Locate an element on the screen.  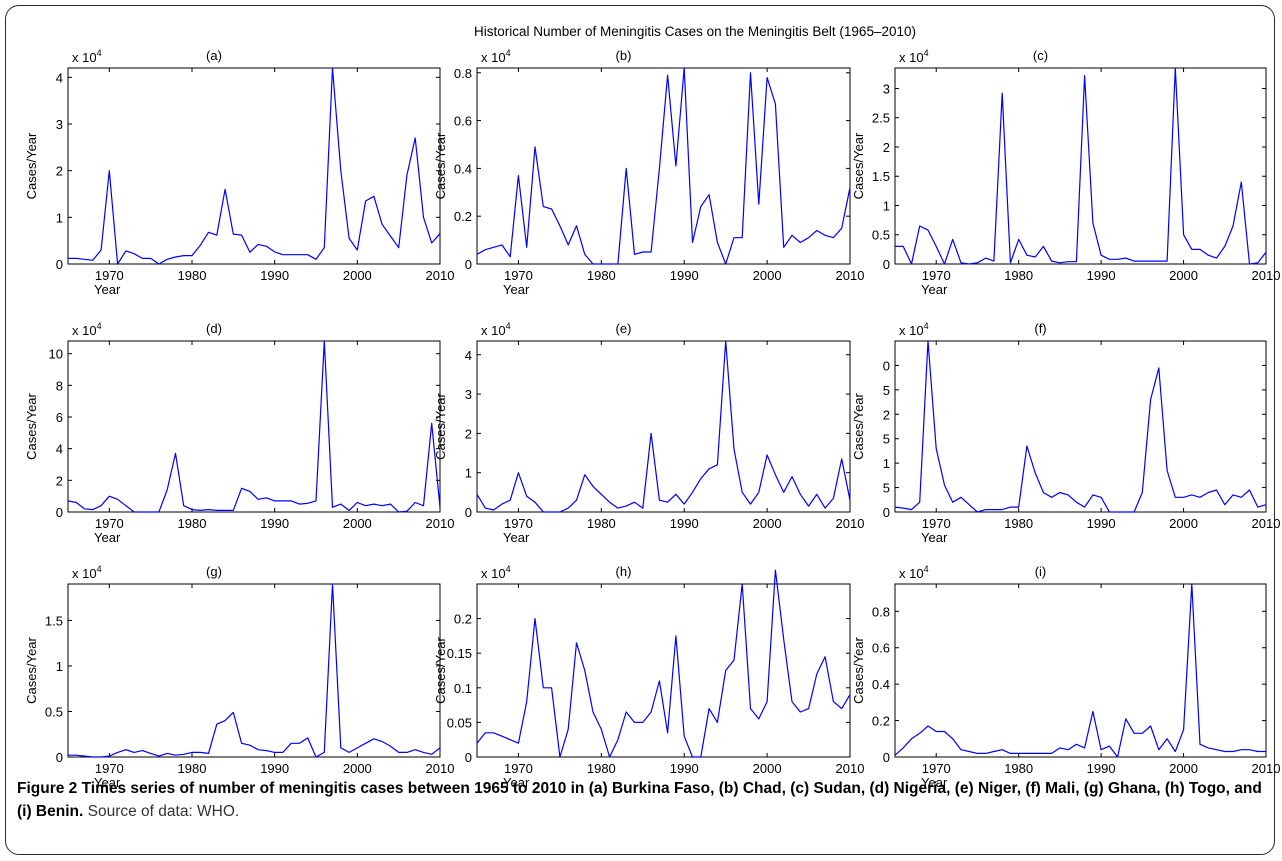
panel-label: (f) is located at coordinates (1040, 328).